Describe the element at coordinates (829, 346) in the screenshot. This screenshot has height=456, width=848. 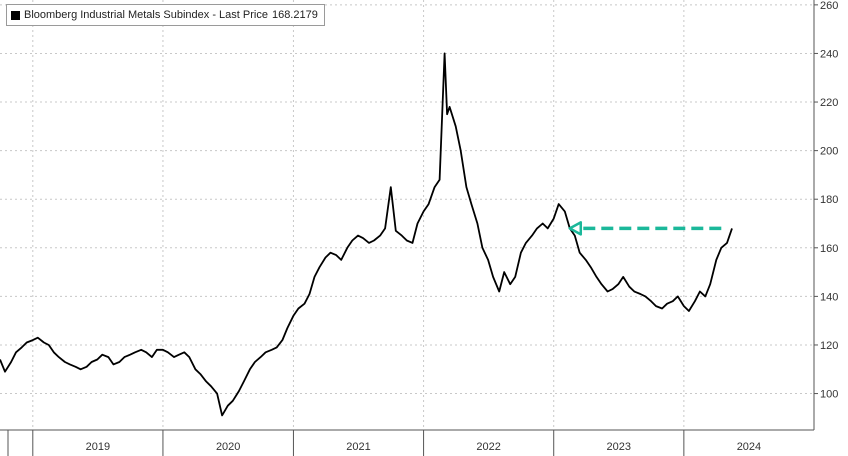
I see `y-tick-label: 120` at that location.